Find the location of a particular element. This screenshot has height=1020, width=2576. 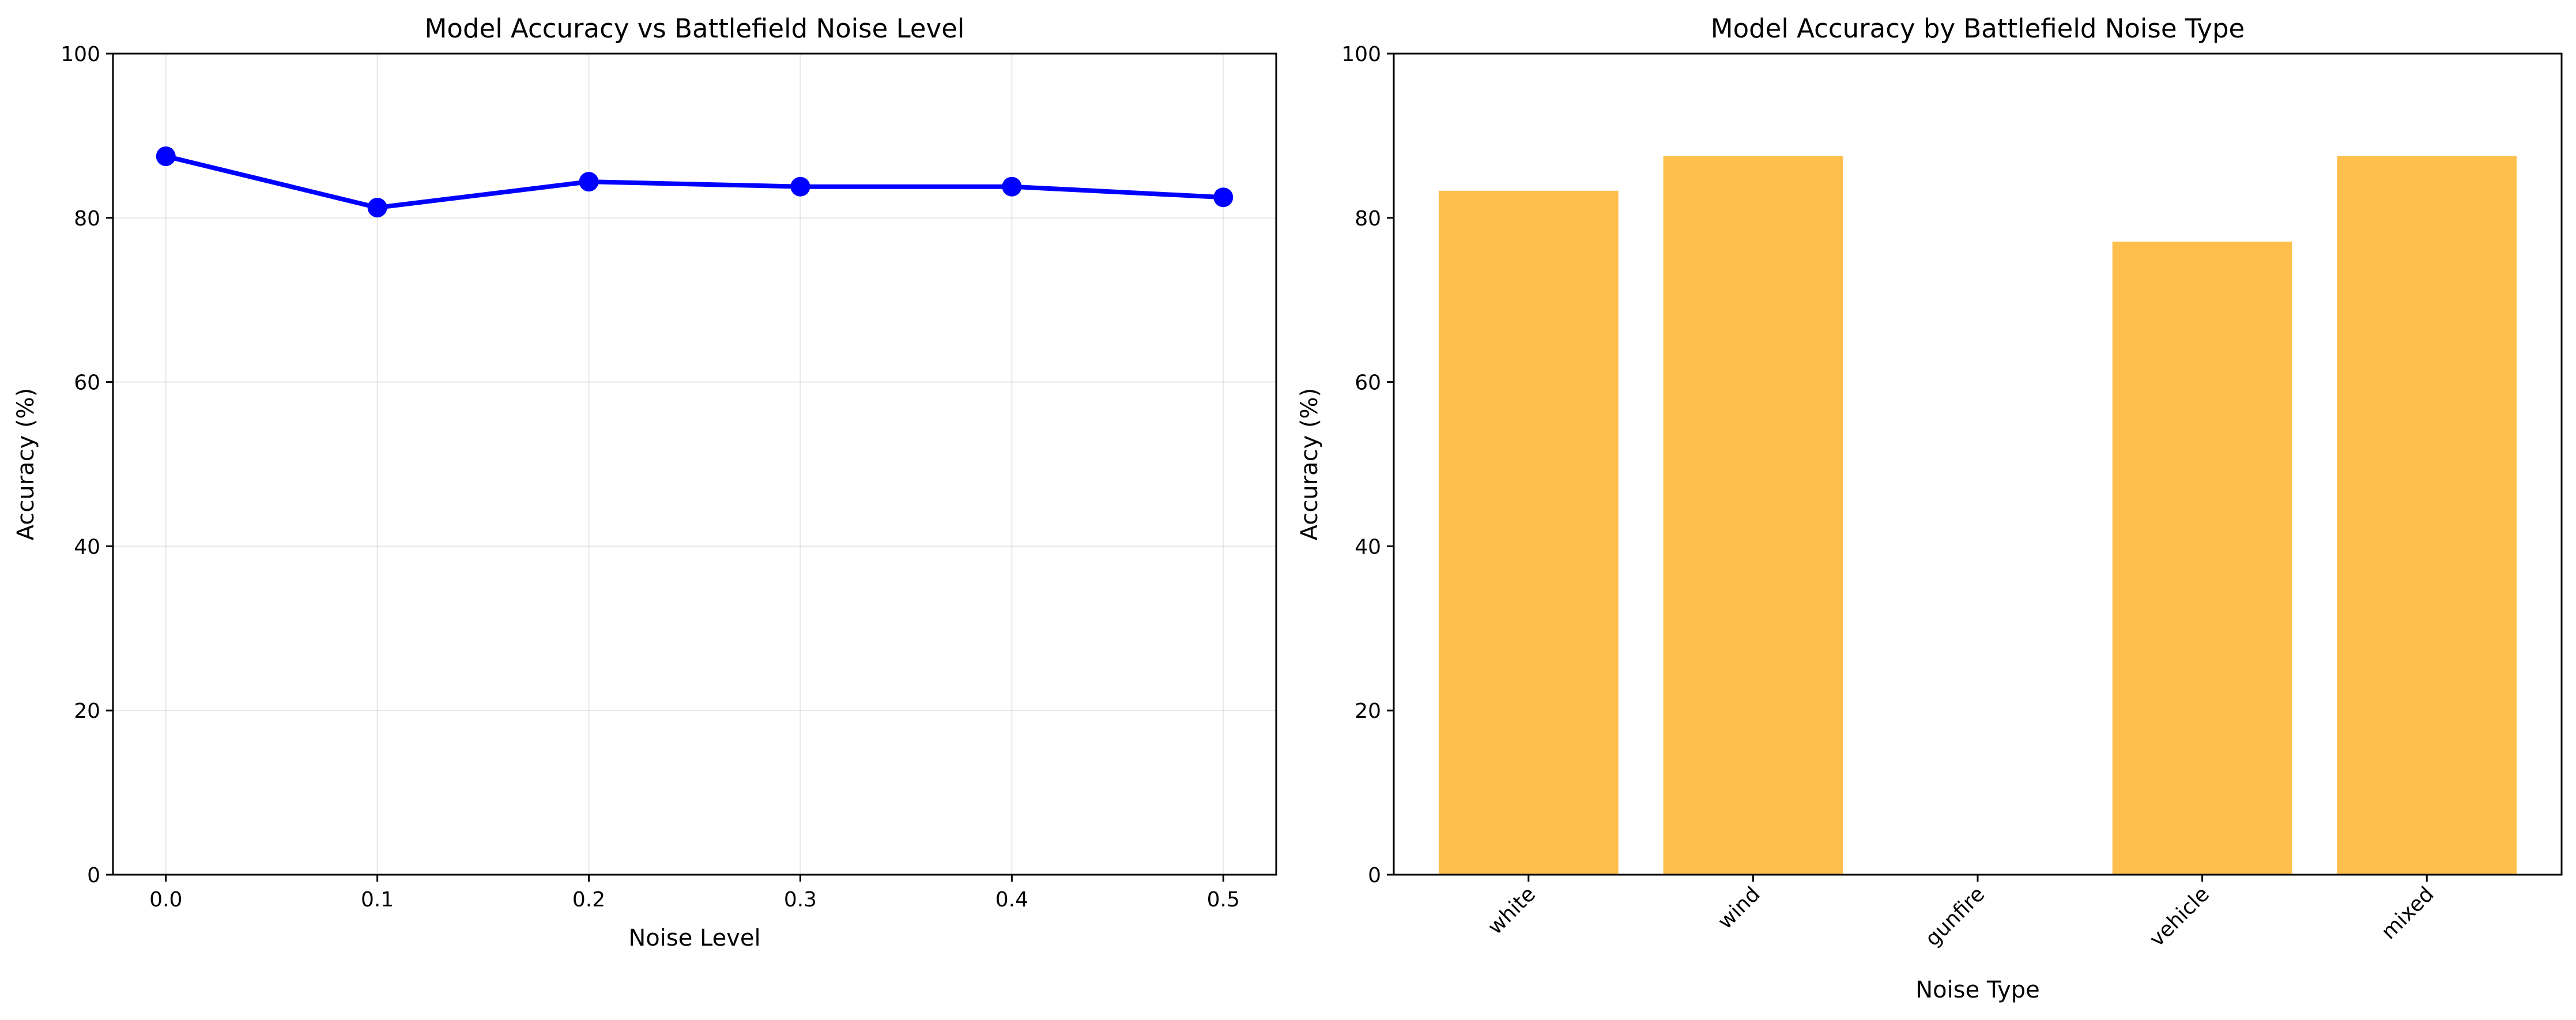

line-chart-y-tick-label: 40 is located at coordinates (87, 547).